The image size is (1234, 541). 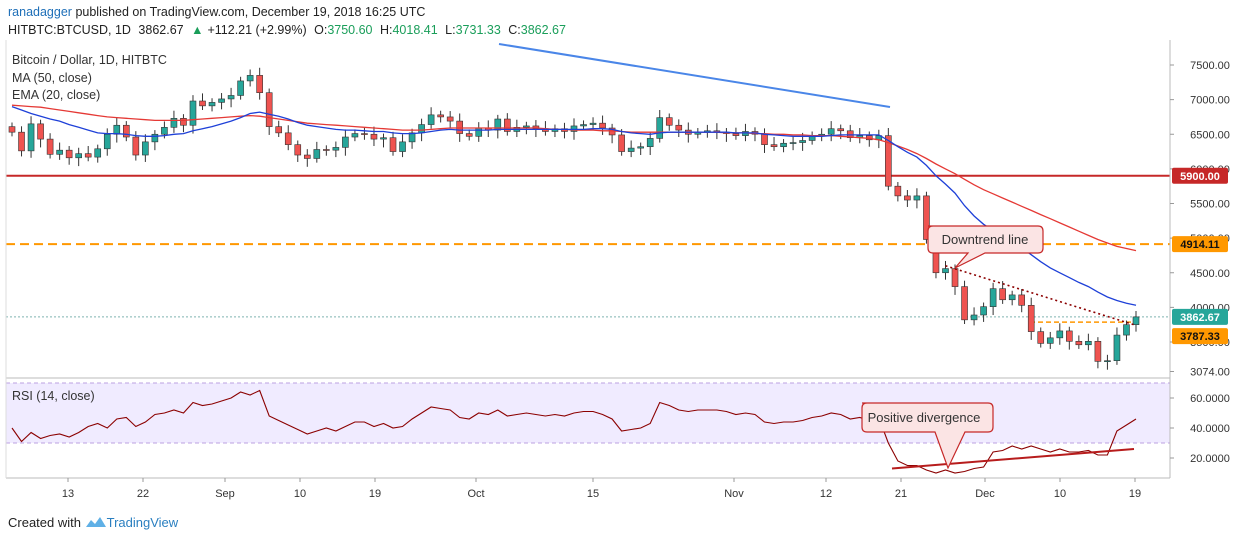 I want to click on publisher-username: ranadagger, so click(x=40, y=12).